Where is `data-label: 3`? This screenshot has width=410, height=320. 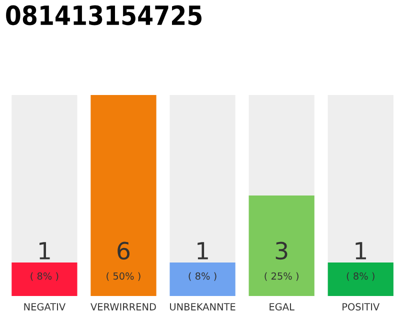 data-label: 3 is located at coordinates (282, 251).